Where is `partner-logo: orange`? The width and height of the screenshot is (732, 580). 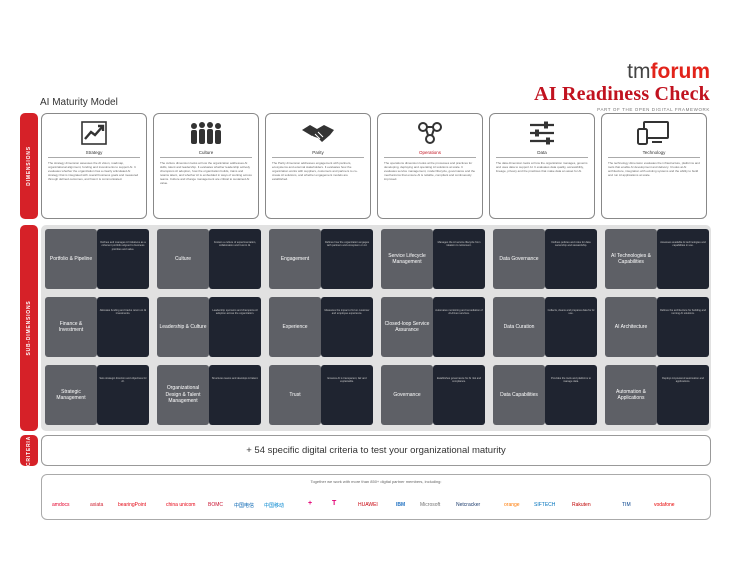 partner-logo: orange is located at coordinates (512, 505).